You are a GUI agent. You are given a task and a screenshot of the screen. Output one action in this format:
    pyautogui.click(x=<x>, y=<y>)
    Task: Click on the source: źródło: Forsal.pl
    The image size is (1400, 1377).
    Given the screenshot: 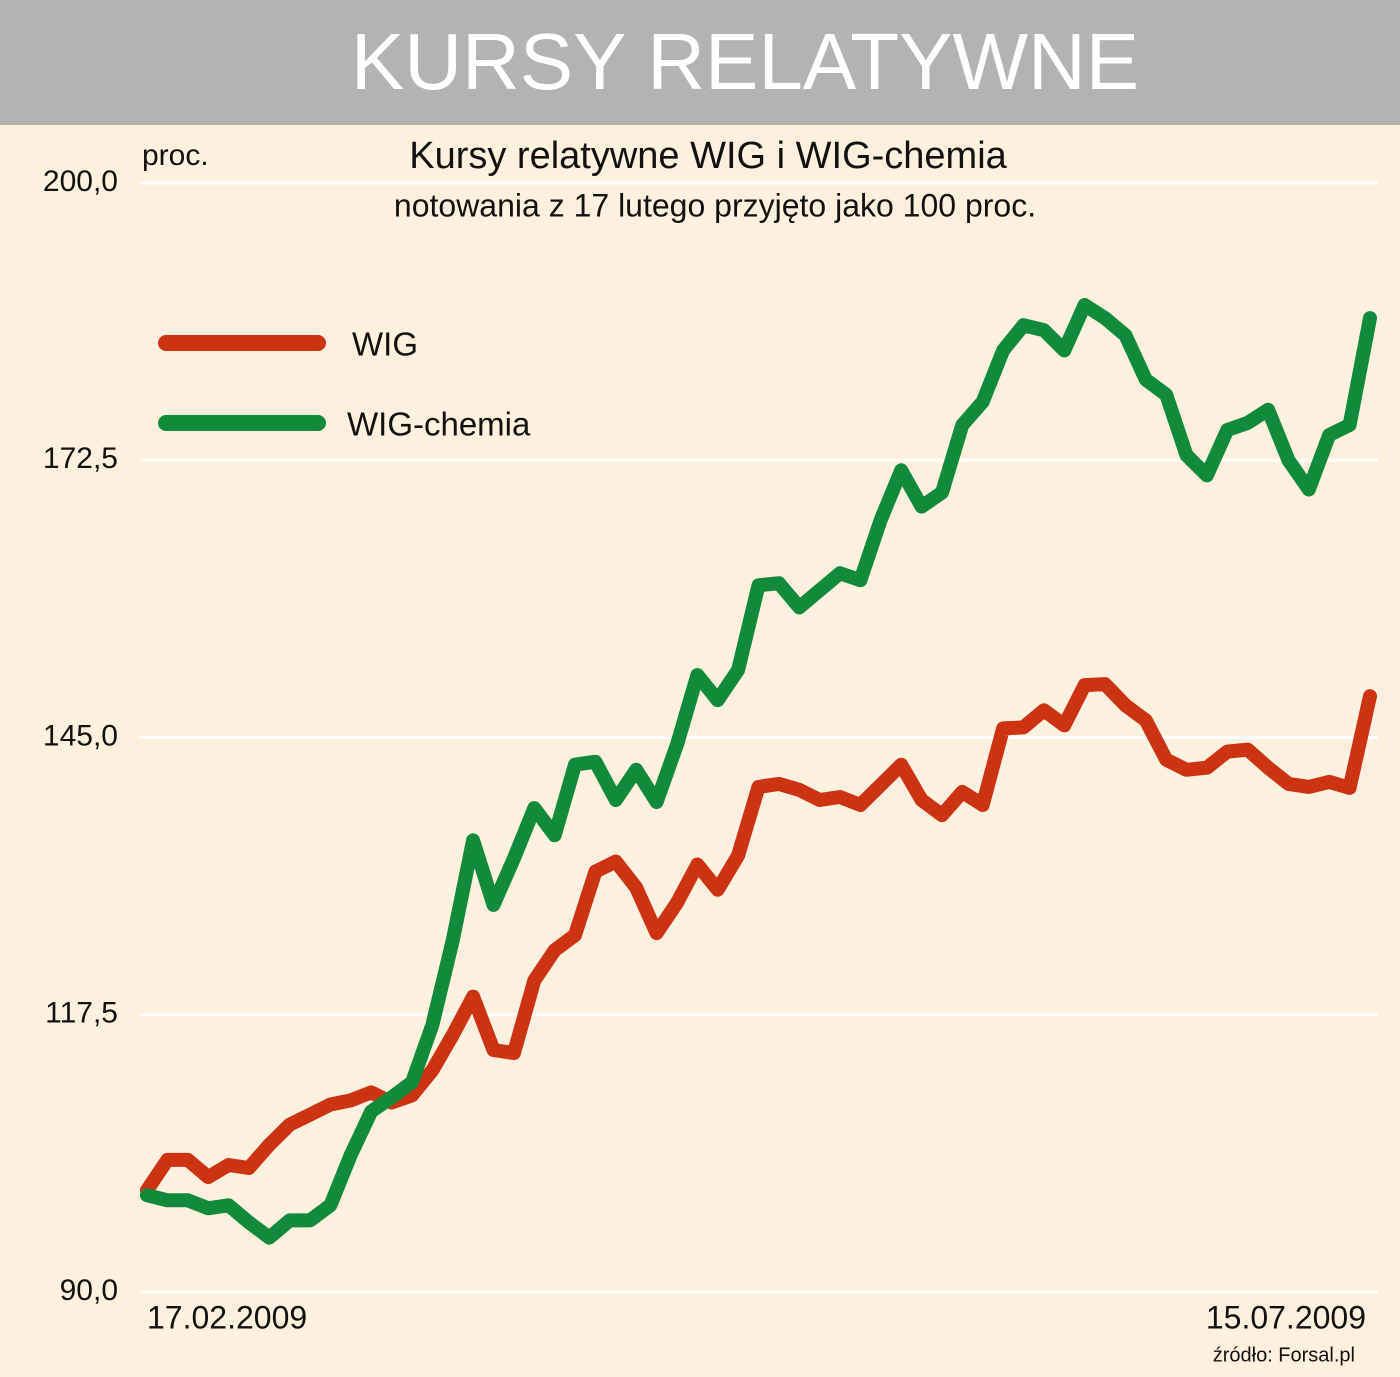 What is the action you would take?
    pyautogui.click(x=1284, y=1355)
    